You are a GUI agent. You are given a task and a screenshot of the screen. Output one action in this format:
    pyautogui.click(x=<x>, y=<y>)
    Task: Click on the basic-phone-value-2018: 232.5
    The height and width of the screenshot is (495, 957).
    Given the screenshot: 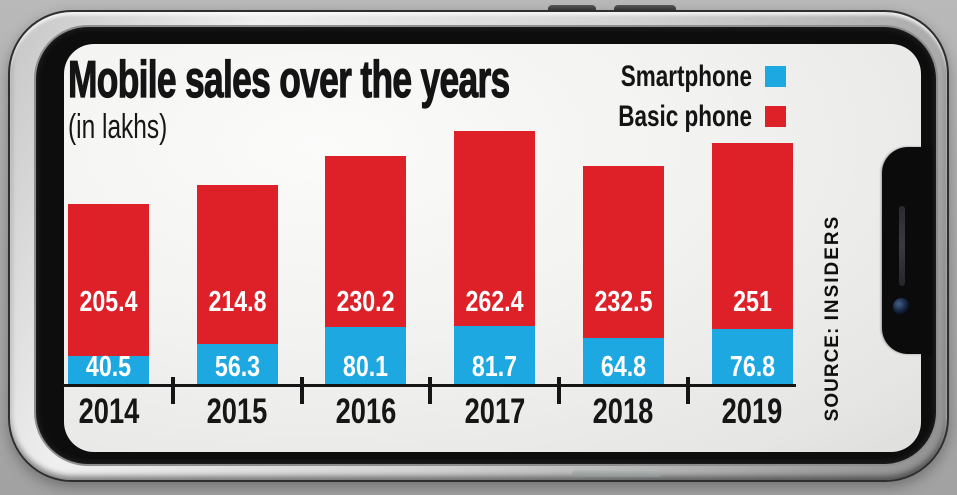 What is the action you would take?
    pyautogui.click(x=623, y=302)
    